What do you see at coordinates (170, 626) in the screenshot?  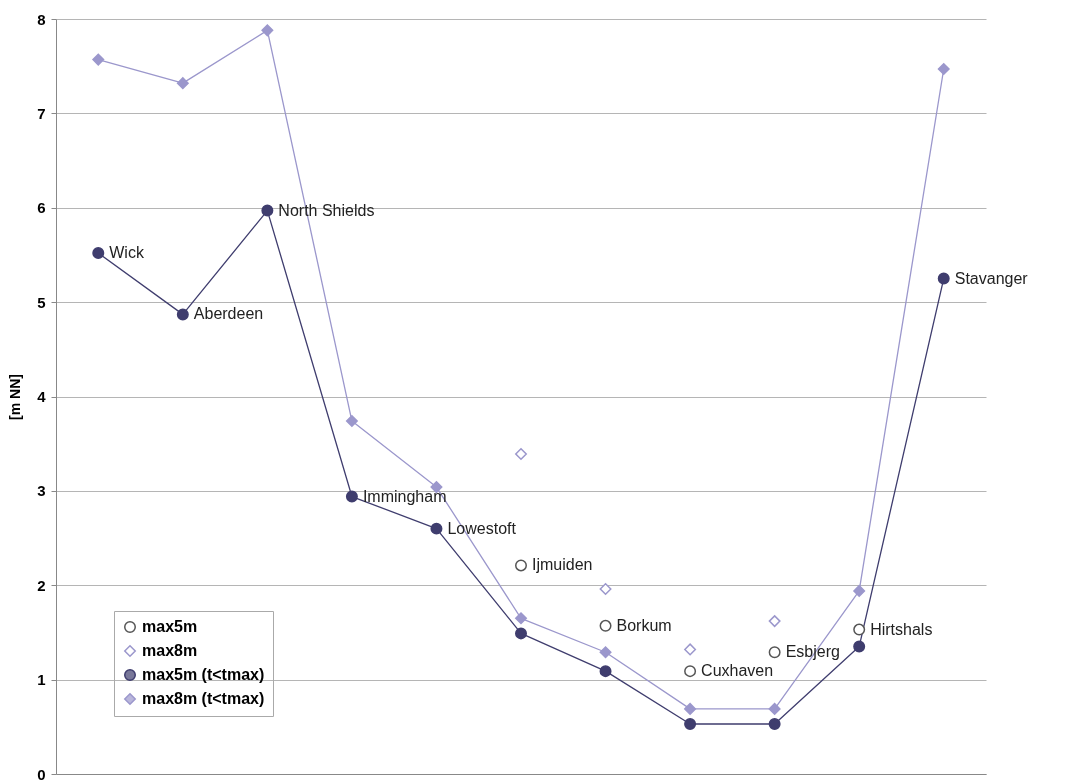 I see `legend-label: max5m` at bounding box center [170, 626].